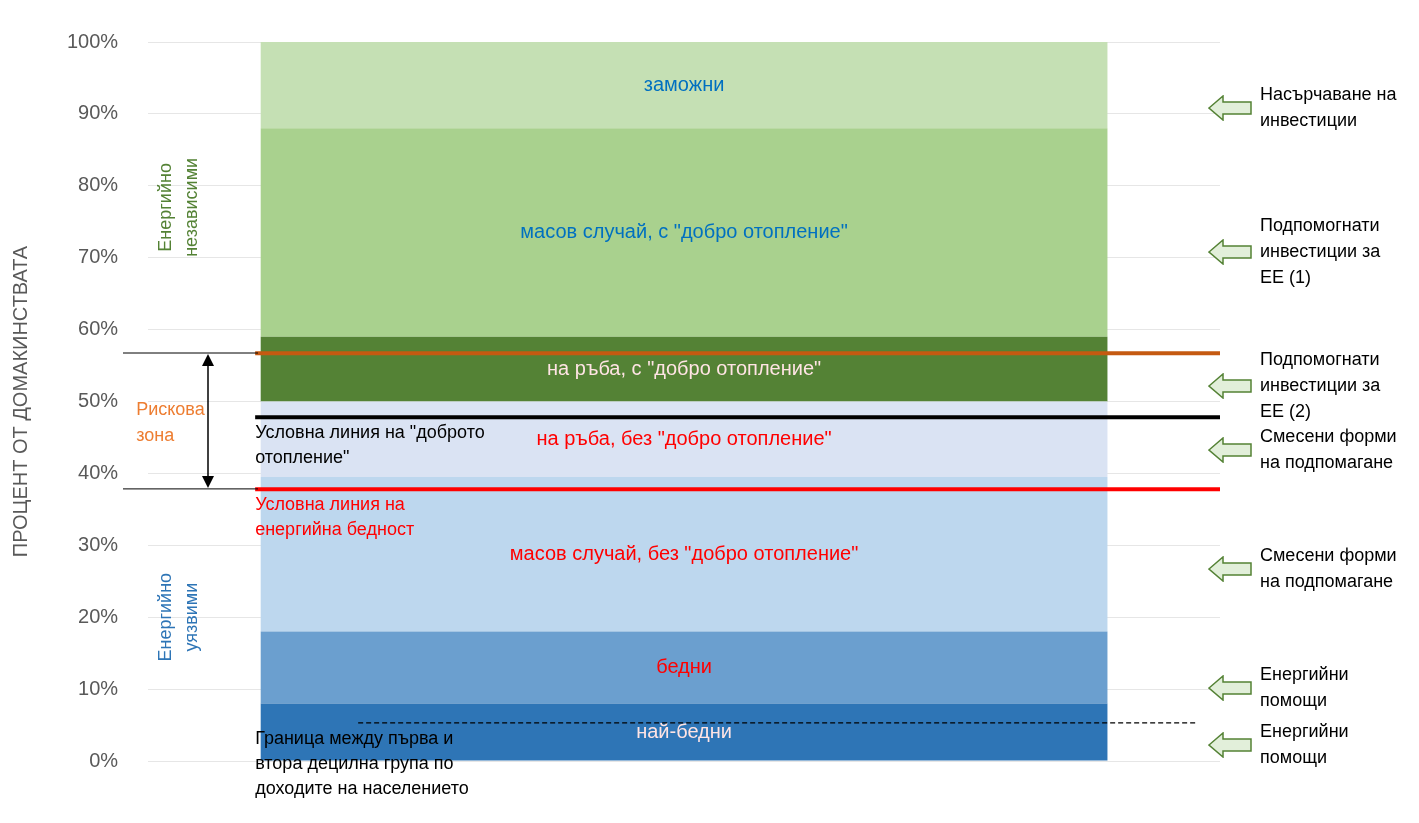  I want to click on ref-line-label: Условна линия на енергийна бедност, so click(335, 517).